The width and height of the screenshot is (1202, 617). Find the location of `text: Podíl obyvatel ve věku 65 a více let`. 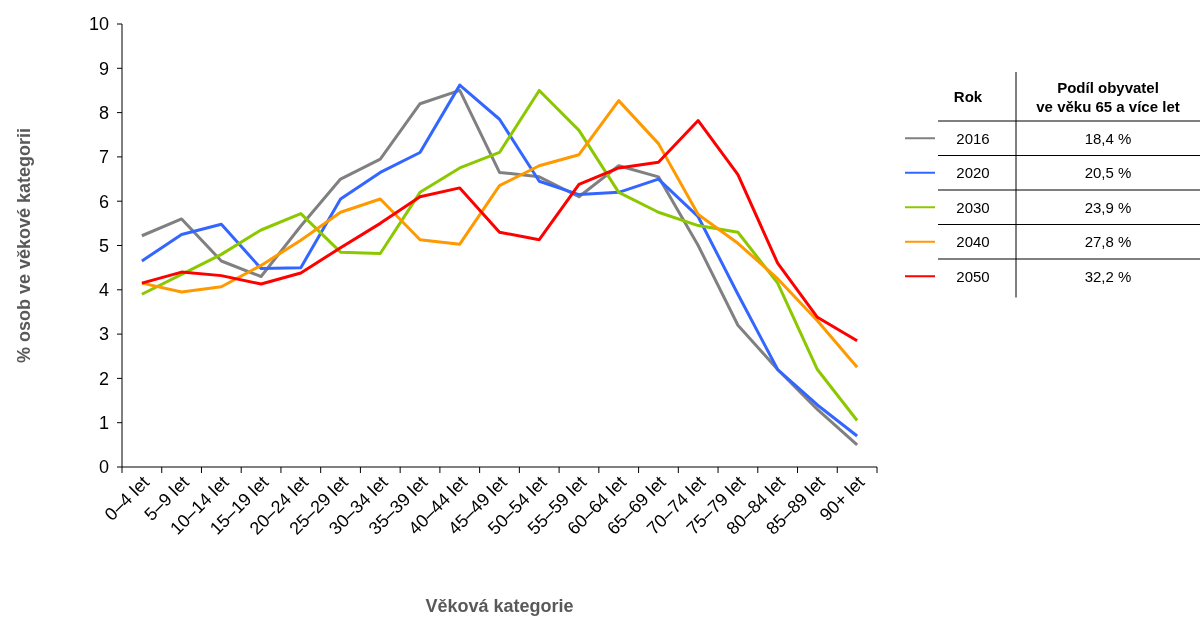

text: Podíl obyvatel ve věku 65 a více let is located at coordinates (1108, 97).